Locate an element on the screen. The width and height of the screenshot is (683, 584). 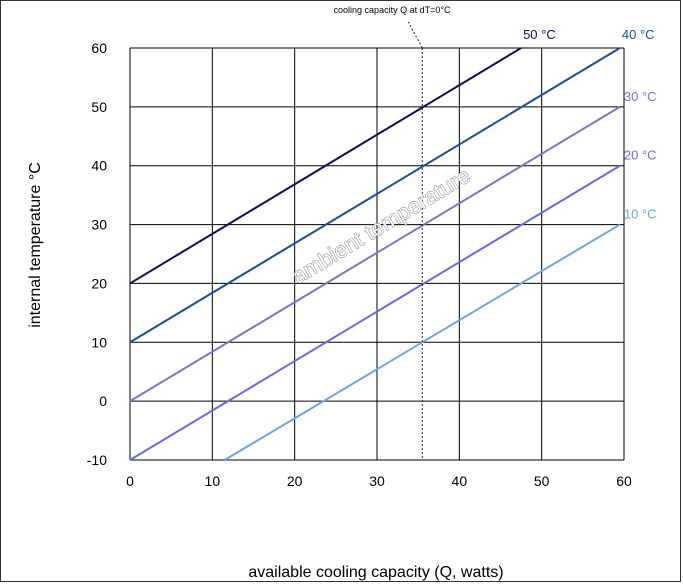
series-label: 20 °C is located at coordinates (640, 155).